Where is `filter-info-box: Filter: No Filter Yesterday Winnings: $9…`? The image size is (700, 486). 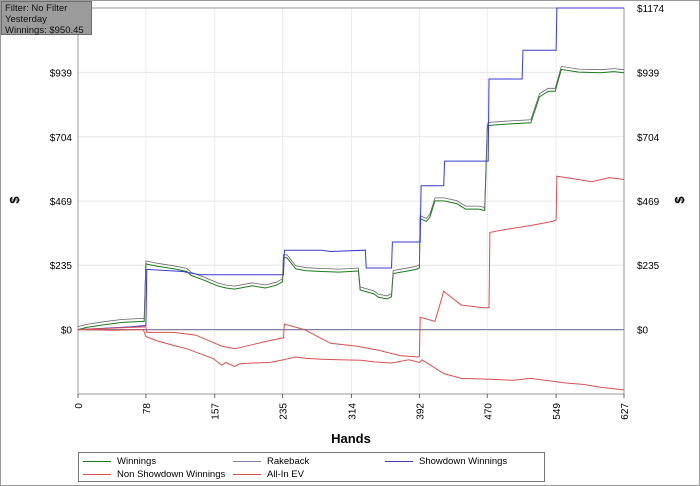
filter-info-box: Filter: No Filter Yesterday Winnings: $9… is located at coordinates (46, 18).